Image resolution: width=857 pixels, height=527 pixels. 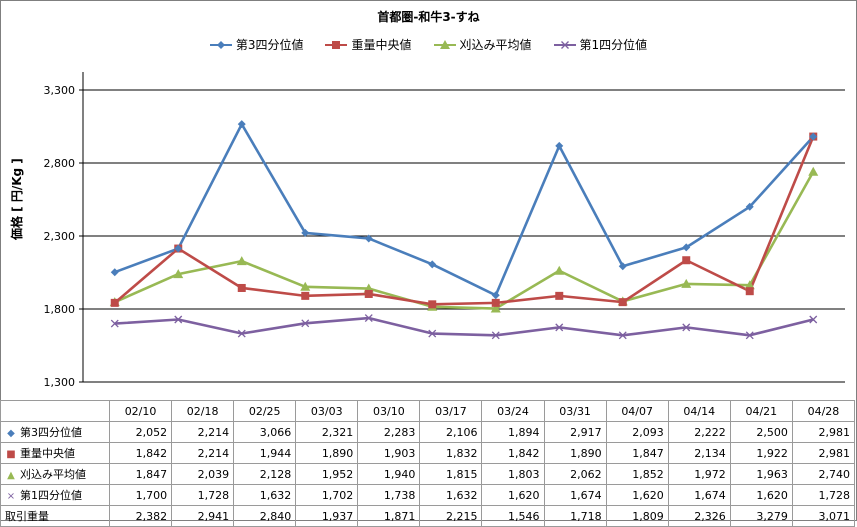 I want to click on x-tick-label: 02/25, so click(x=265, y=411).